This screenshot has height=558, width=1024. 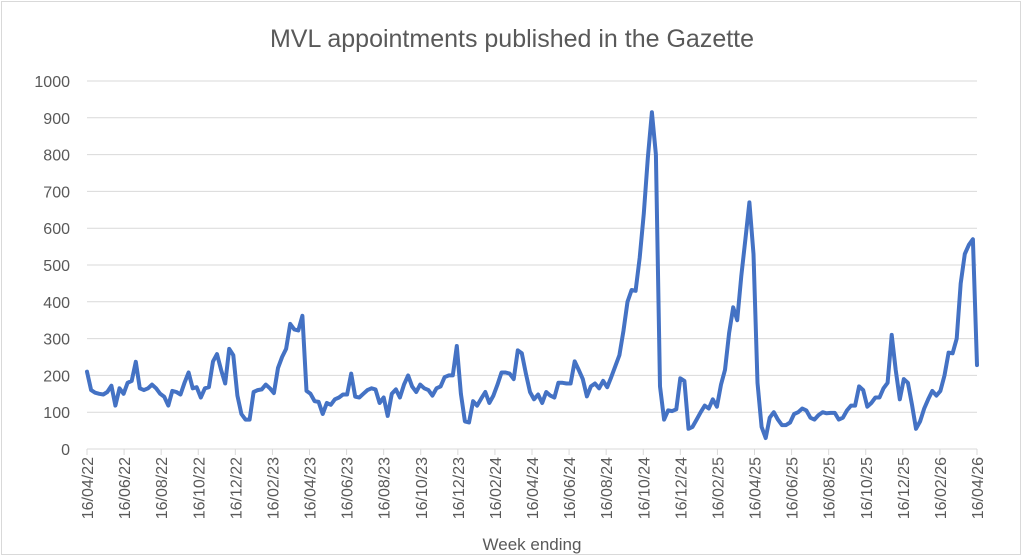 What do you see at coordinates (56, 303) in the screenshot?
I see `y-tick-label: 400` at bounding box center [56, 303].